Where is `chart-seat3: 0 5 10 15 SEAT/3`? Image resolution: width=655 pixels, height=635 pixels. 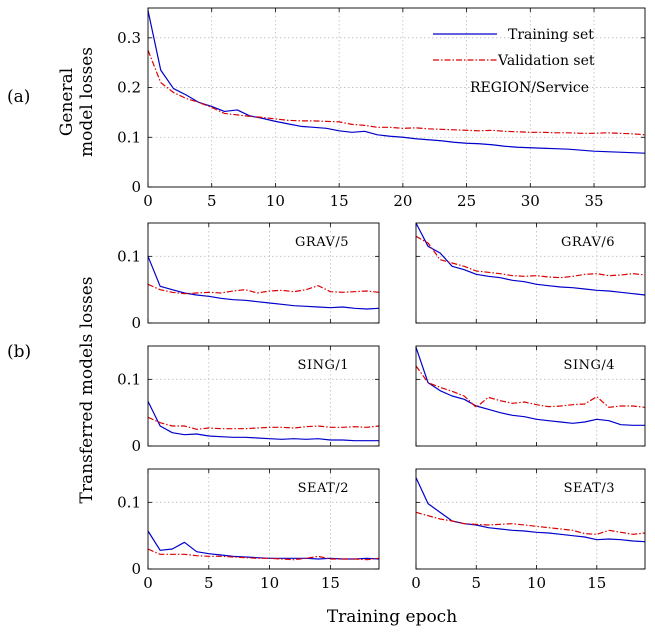 chart-seat3: 0 5 10 15 SEAT/3 is located at coordinates (528, 530).